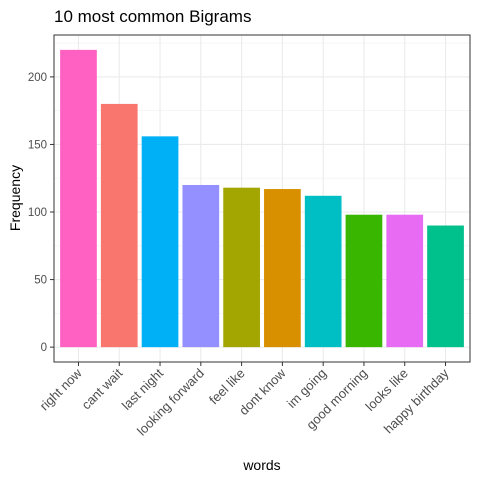 The image size is (480, 480). I want to click on y-tick-label: 50, so click(40, 281).